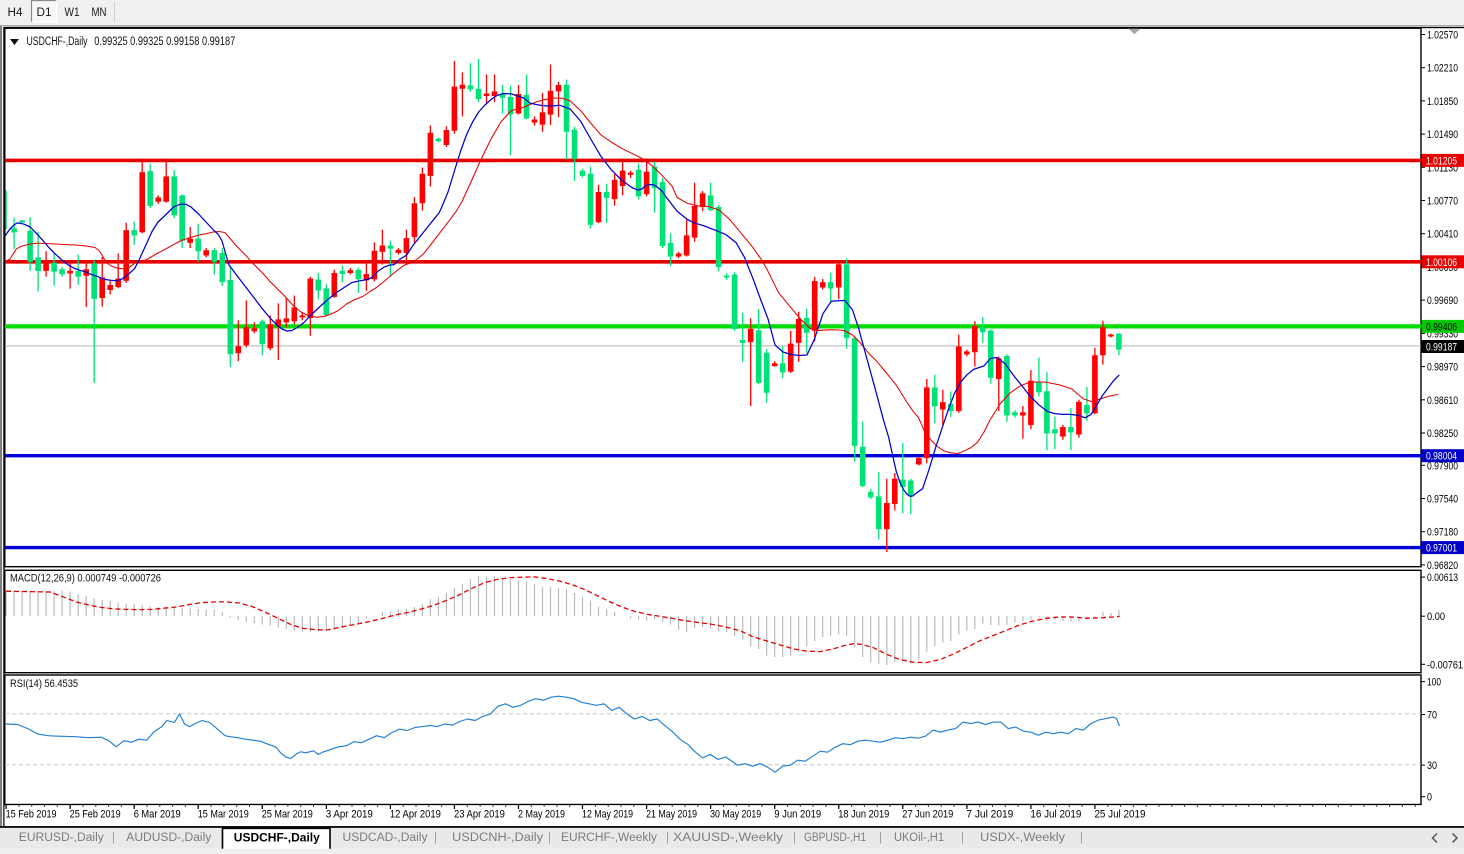  Describe the element at coordinates (349, 815) in the screenshot. I see `svg-text: 3 Apr 2019` at that location.